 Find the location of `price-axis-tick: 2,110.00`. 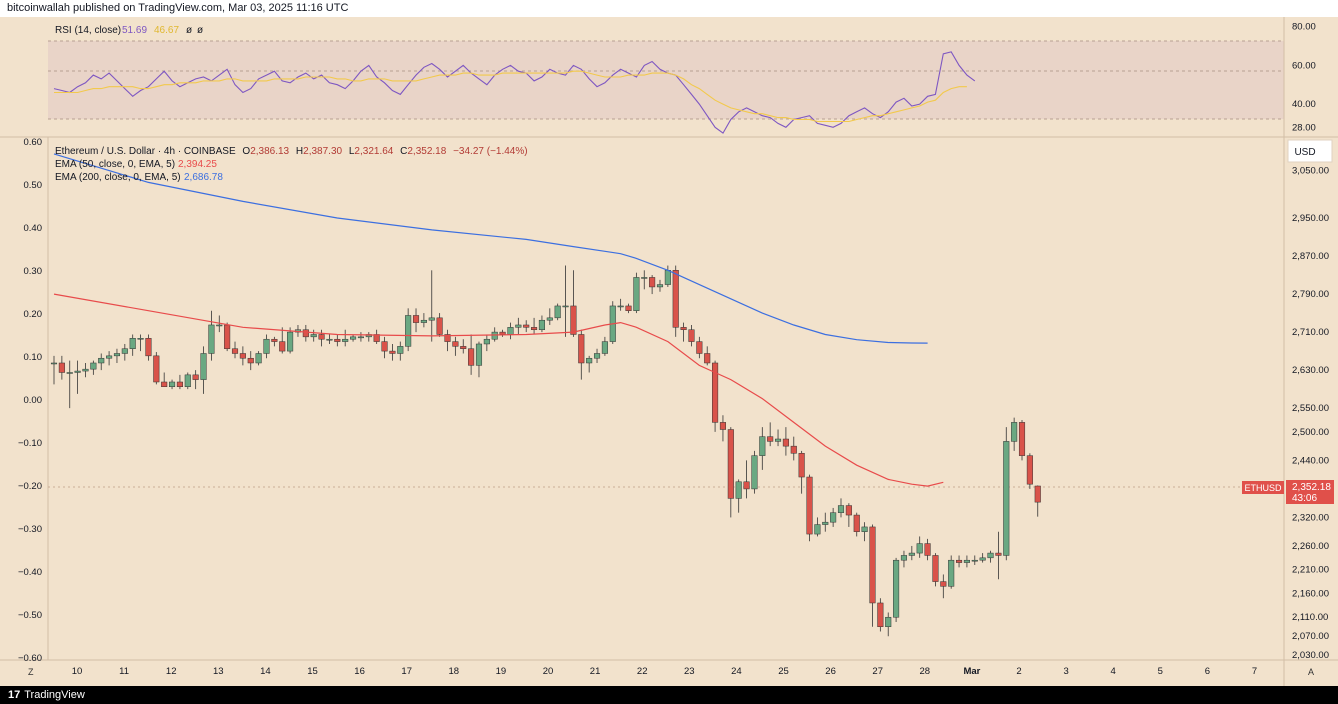

price-axis-tick: 2,110.00 is located at coordinates (1310, 617).